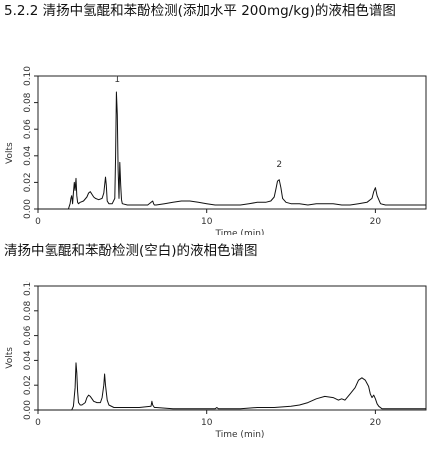  What do you see at coordinates (131, 251) in the screenshot?
I see `blank-heading: 清扬中氢醌和苯酚检测(空白)的液相色谱图` at bounding box center [131, 251].